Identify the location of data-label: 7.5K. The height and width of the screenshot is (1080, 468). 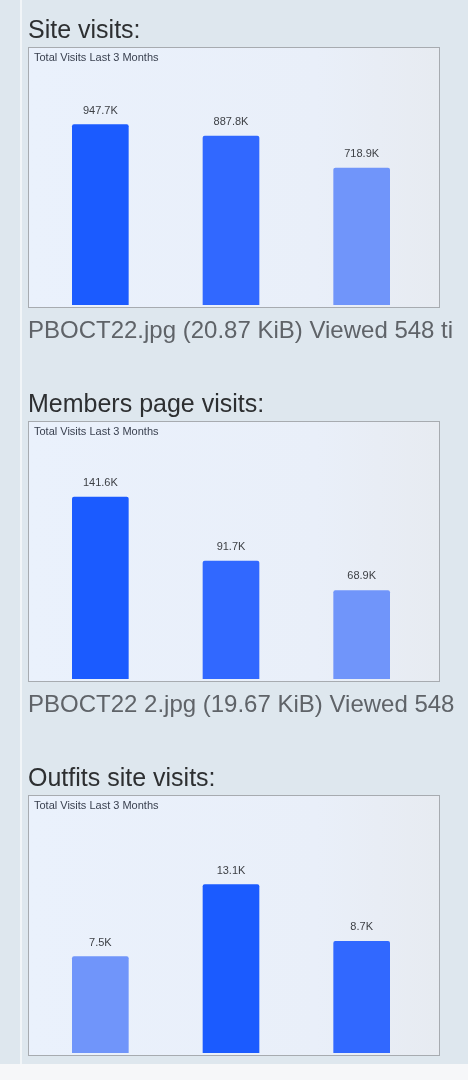
(101, 941).